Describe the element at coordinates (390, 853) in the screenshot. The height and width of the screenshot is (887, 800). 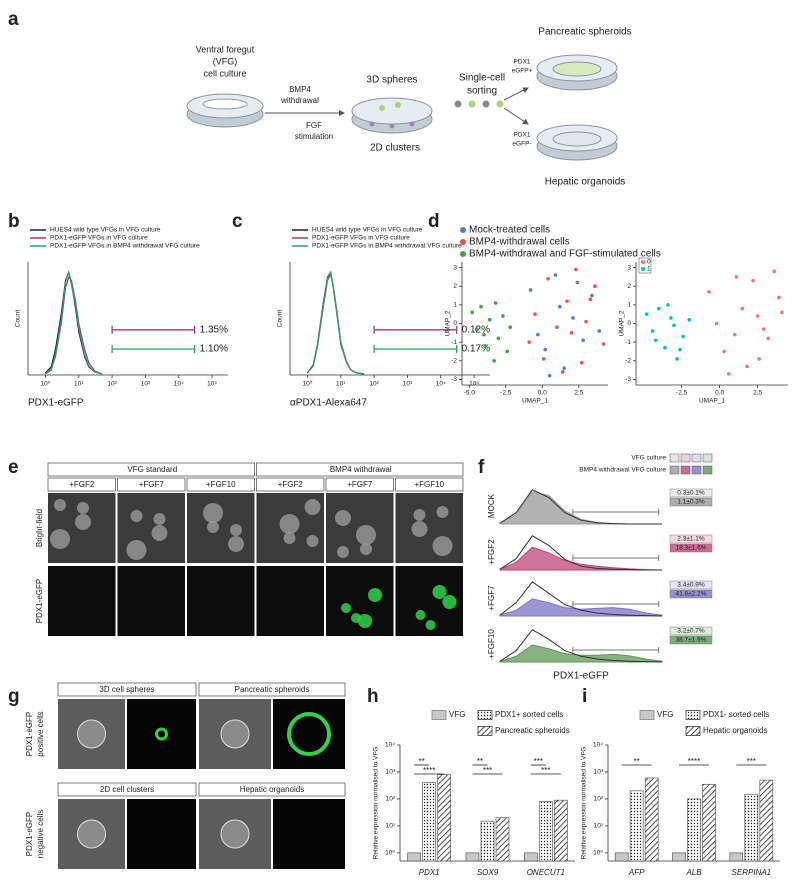
I see `y-tick-label: 10⁰` at that location.